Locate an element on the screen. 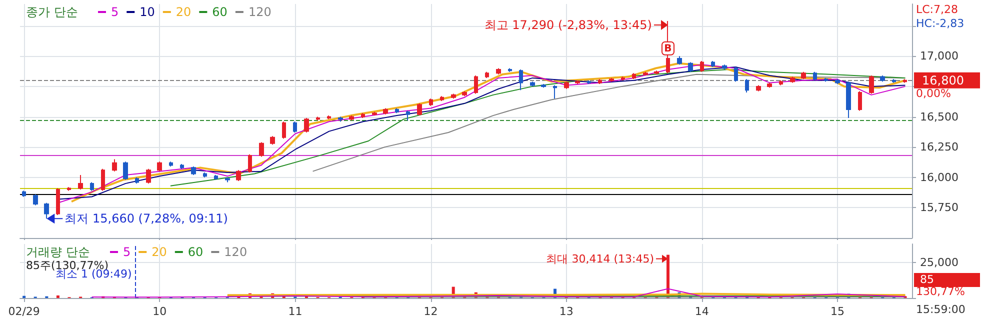 The width and height of the screenshot is (982, 320). legend-title: 거래량 단순 is located at coordinates (58, 252).